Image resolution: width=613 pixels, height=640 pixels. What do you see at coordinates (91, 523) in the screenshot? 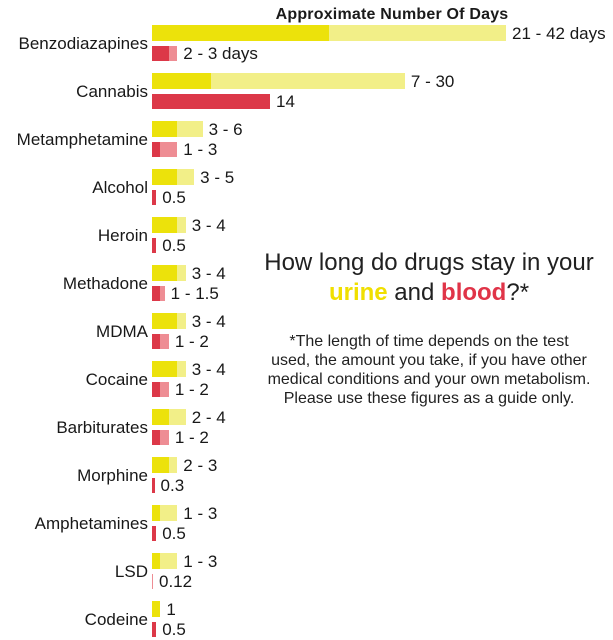
I see `drug-label: Amphetamines` at bounding box center [91, 523].